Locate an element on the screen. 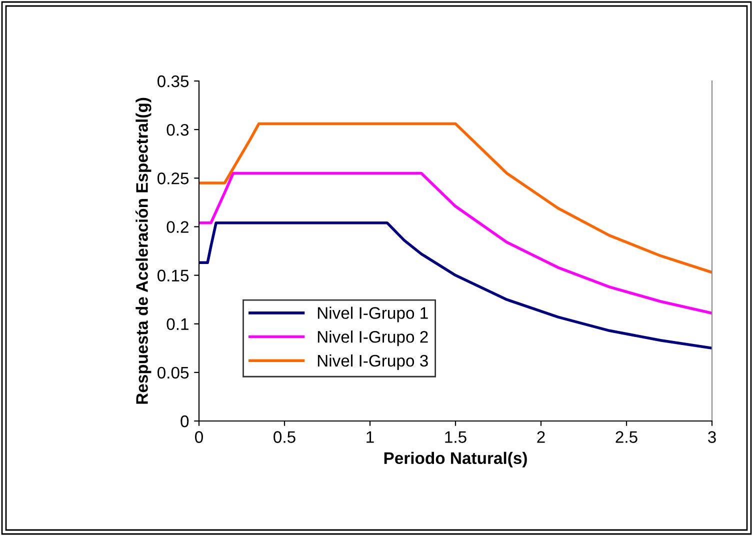 The width and height of the screenshot is (753, 536). x-tick-label: 0 is located at coordinates (199, 437).